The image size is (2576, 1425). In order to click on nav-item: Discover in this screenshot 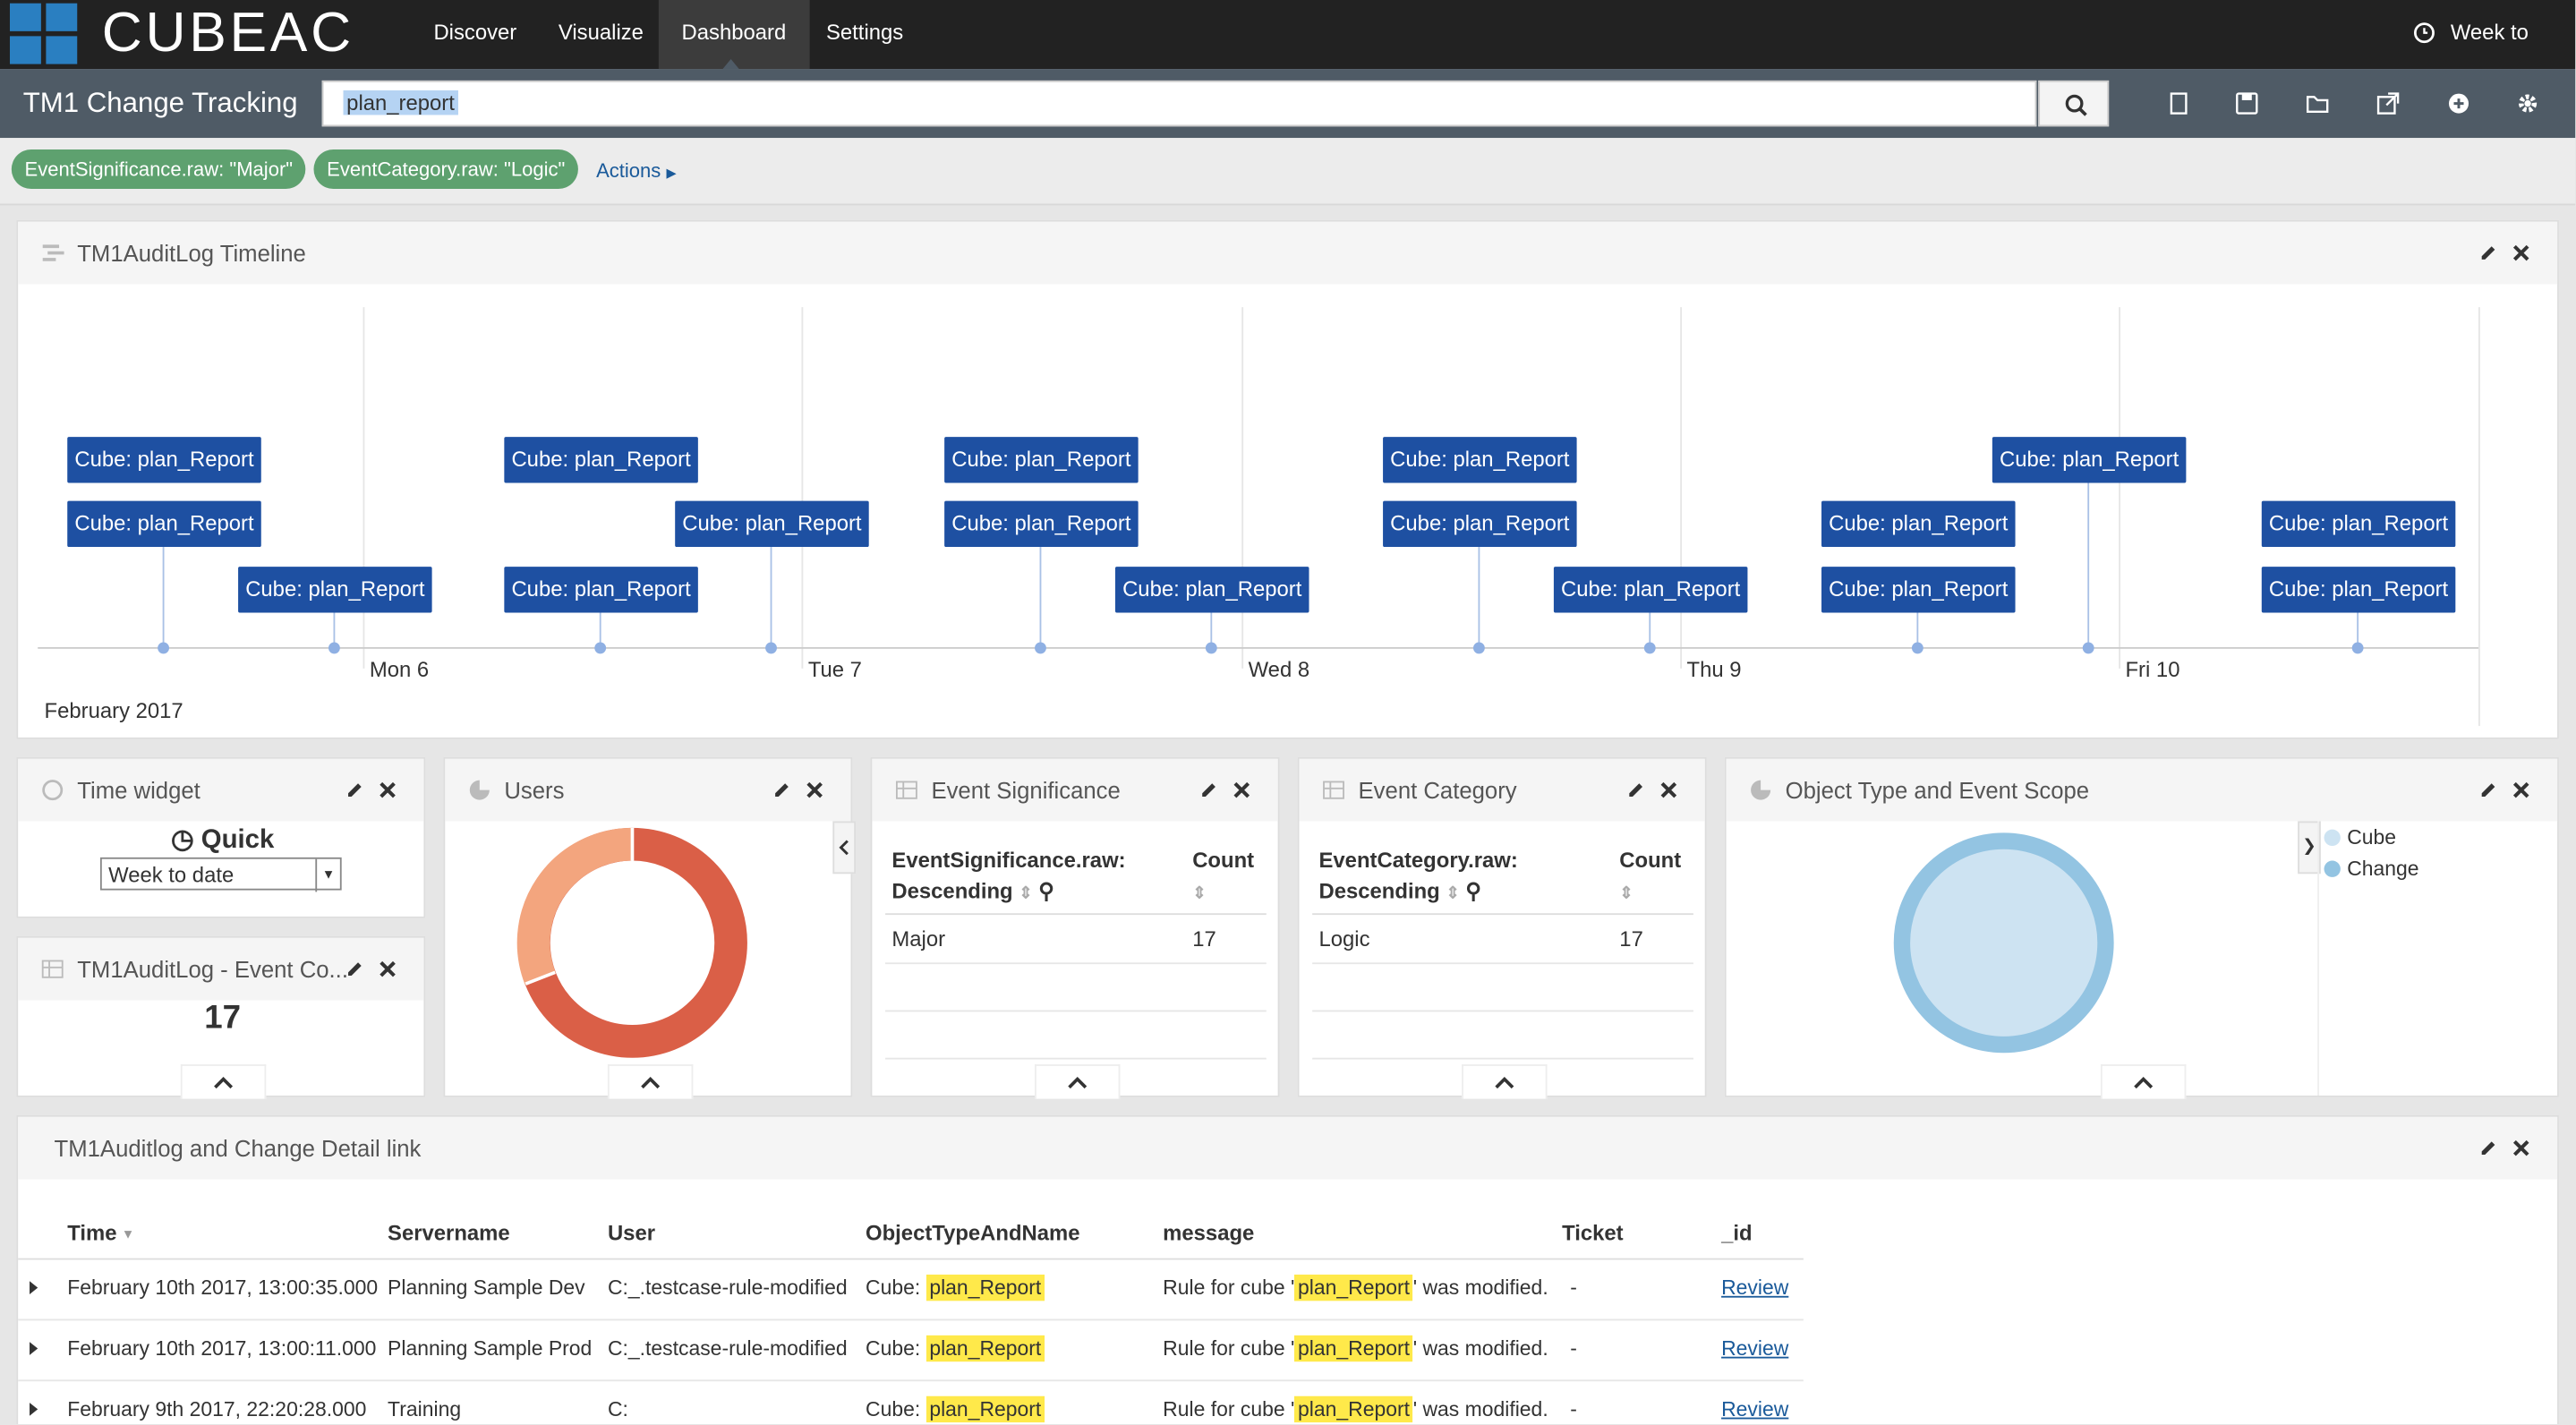, I will do `click(475, 32)`.